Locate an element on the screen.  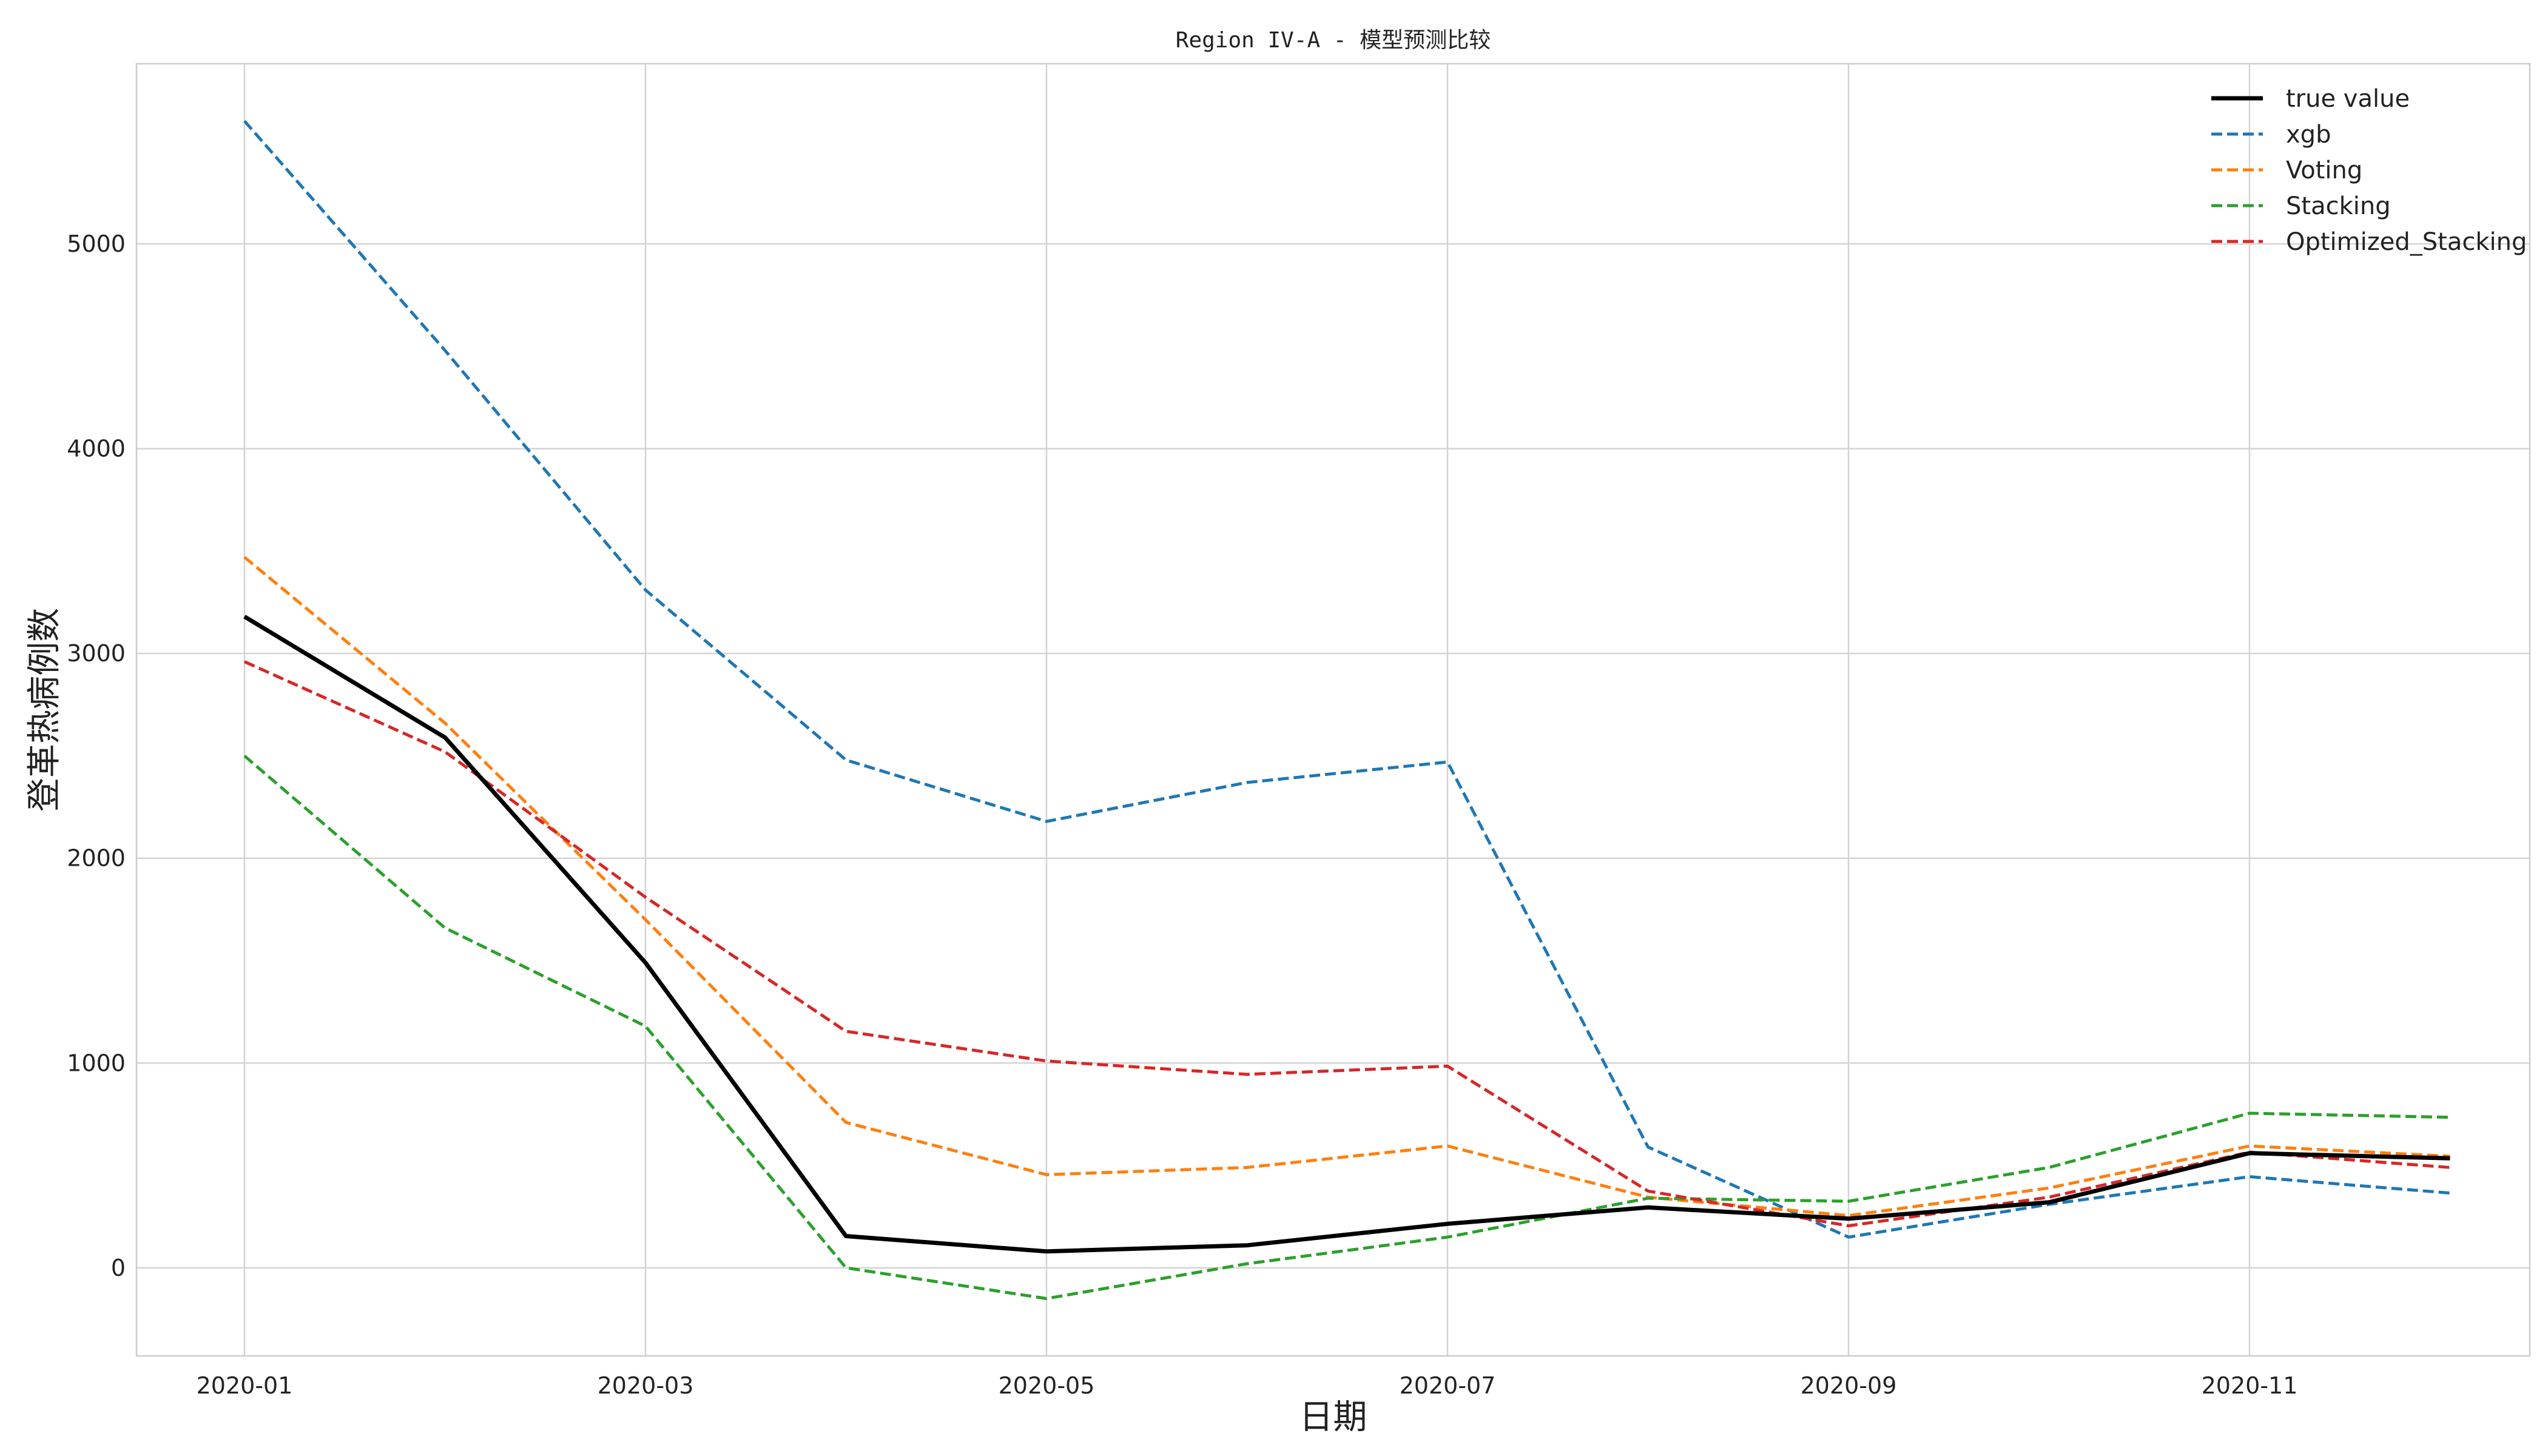
y-tick-label: 0 is located at coordinates (118, 1268).